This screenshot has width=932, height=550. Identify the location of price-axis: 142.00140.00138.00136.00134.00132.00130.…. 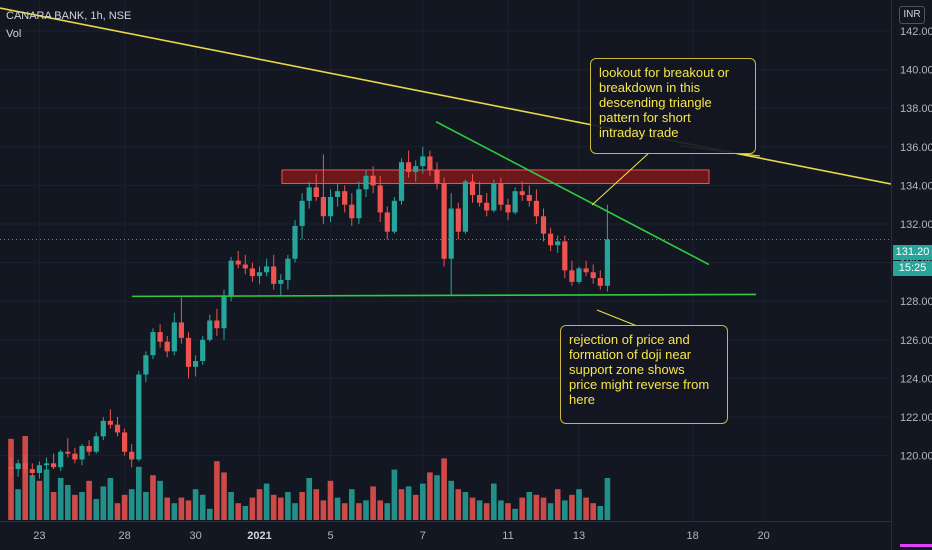
(916, 244).